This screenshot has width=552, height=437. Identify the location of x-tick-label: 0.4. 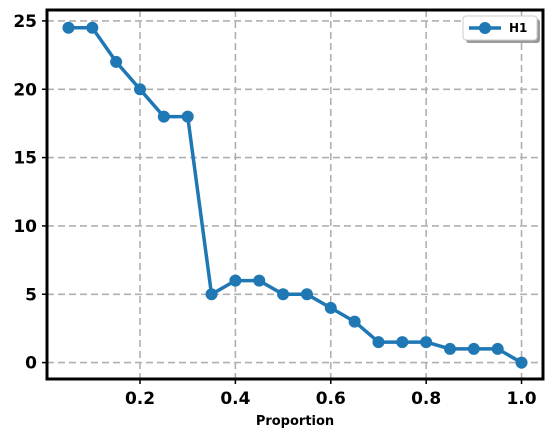
(235, 399).